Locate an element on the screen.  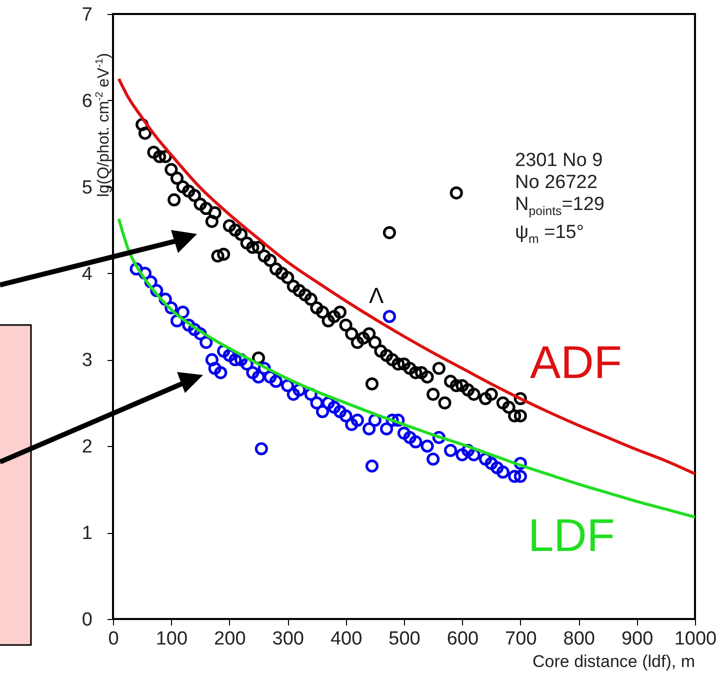
y-tick-label: 4 is located at coordinates (87, 274).